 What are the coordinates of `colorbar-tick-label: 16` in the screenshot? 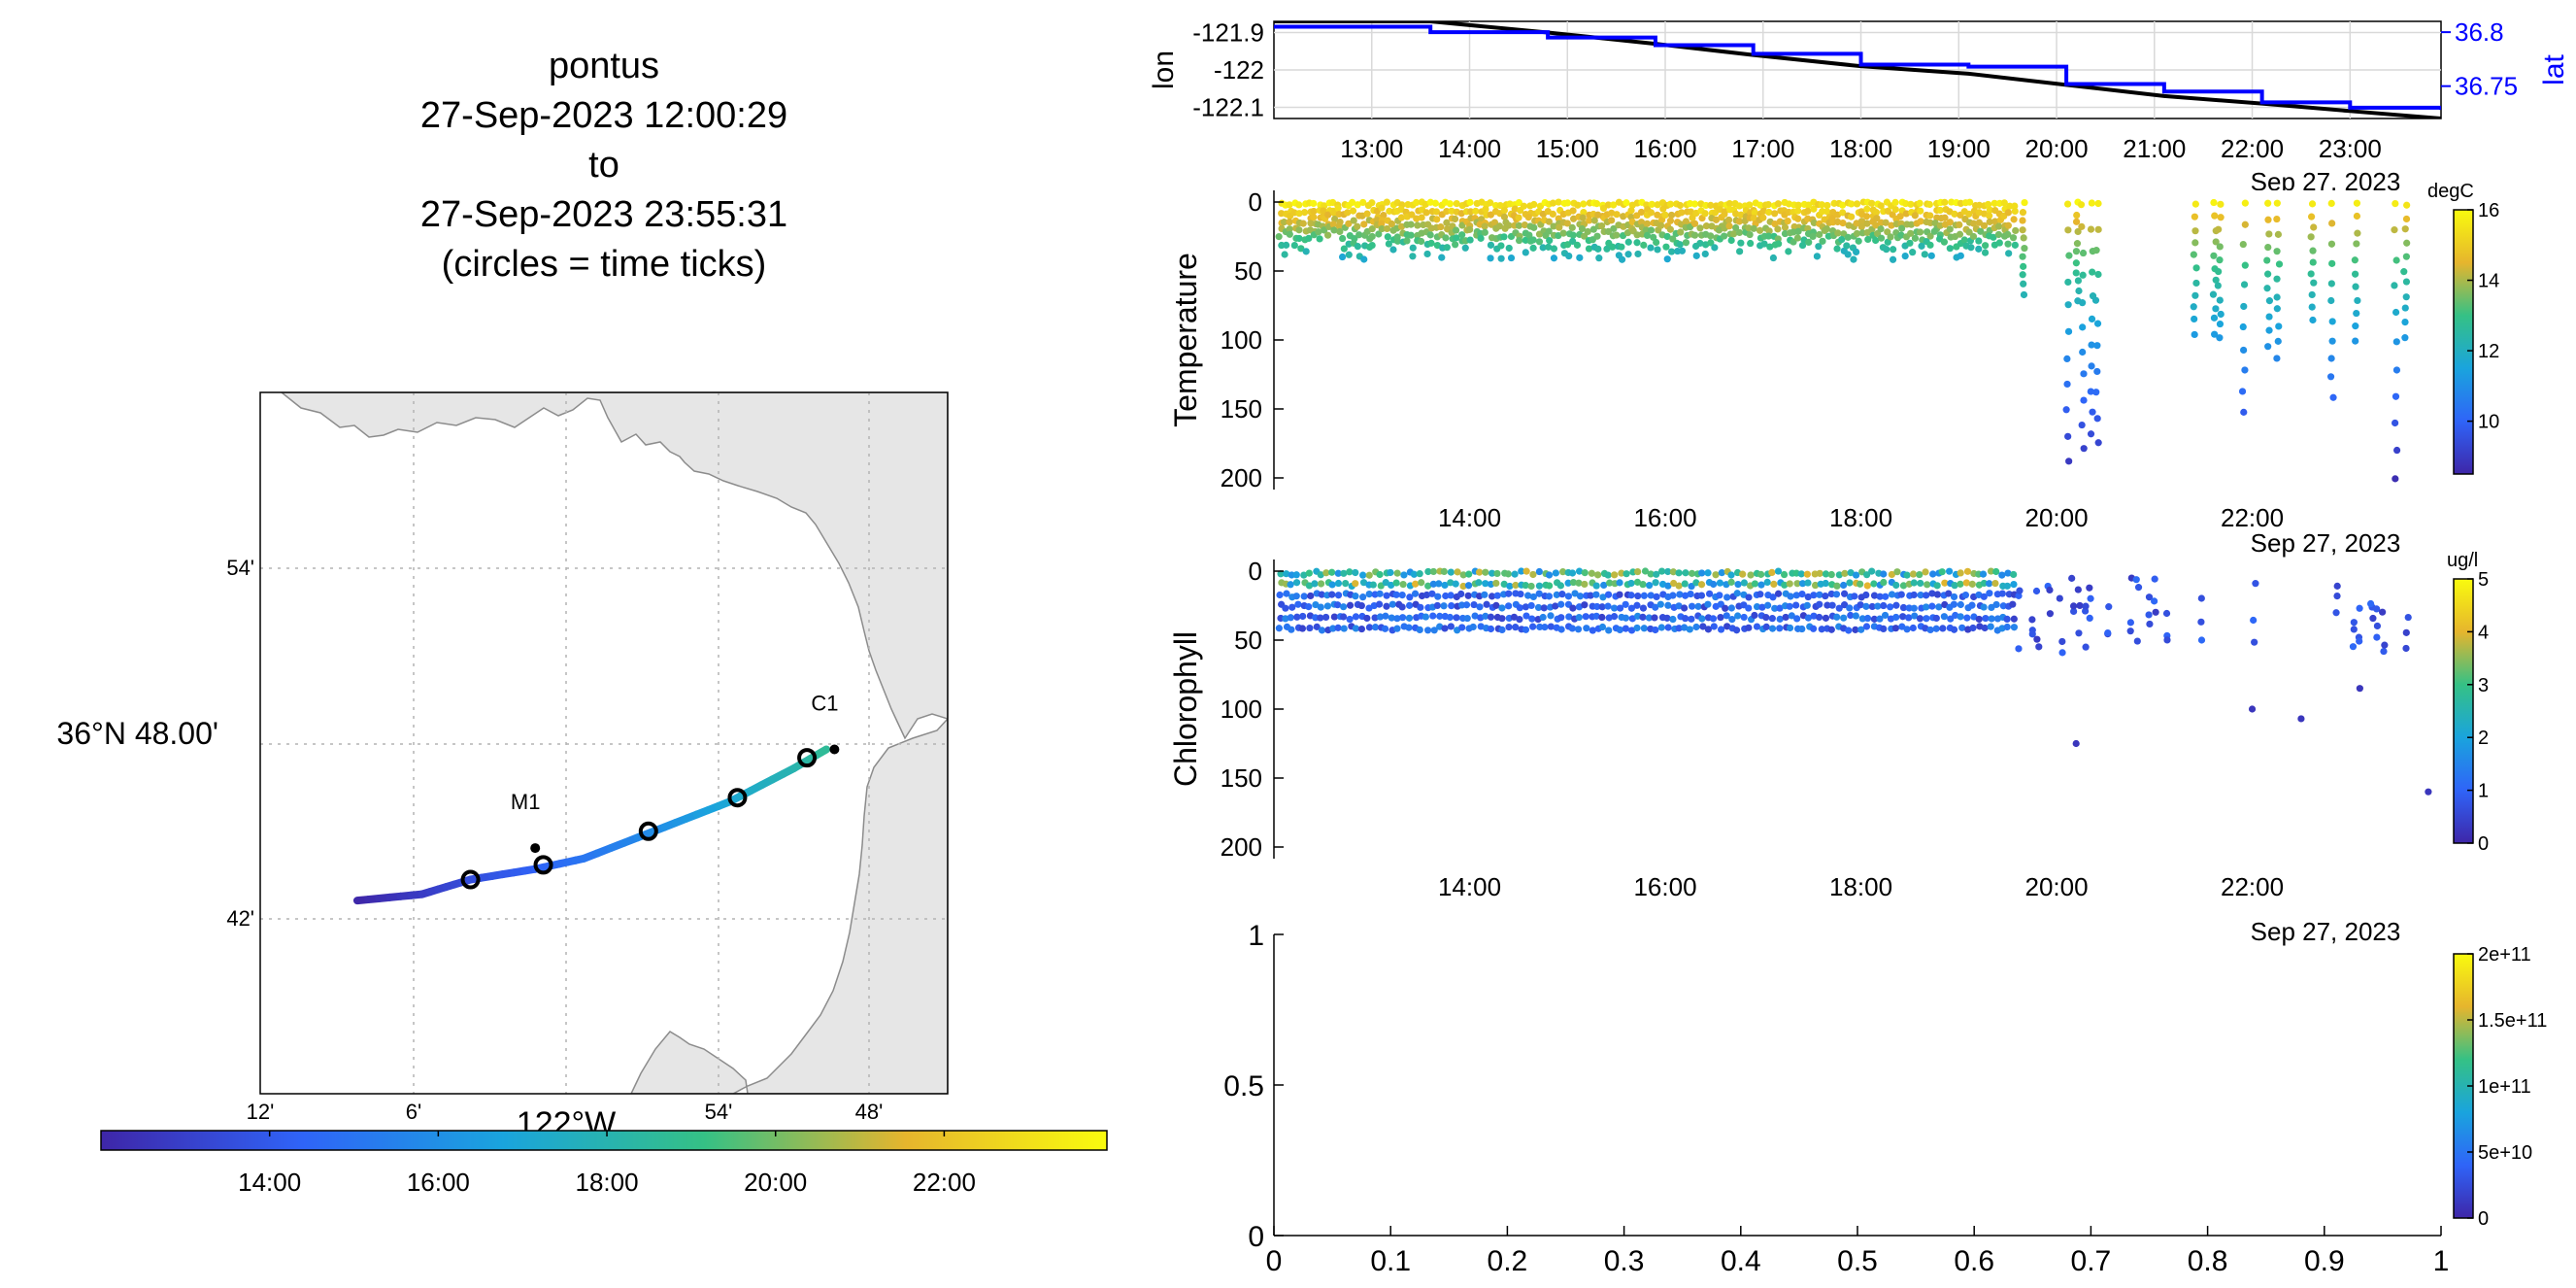 It's located at (2489, 210).